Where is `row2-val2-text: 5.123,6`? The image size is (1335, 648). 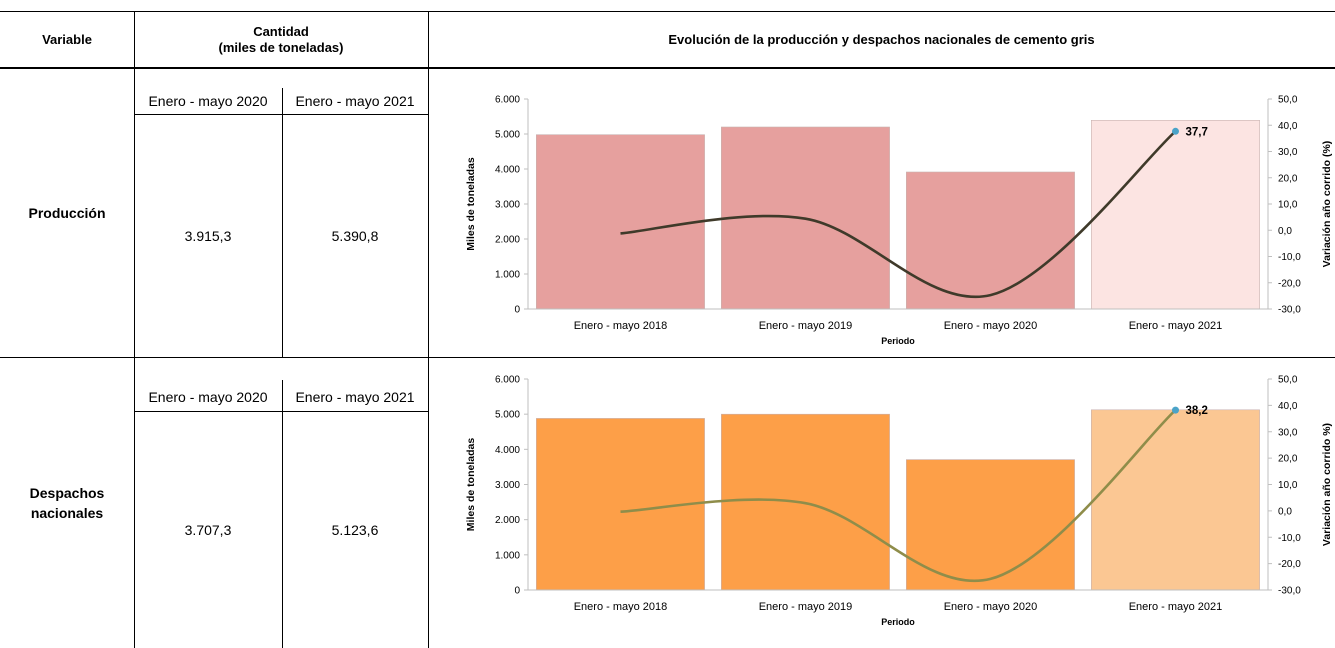
row2-val2-text: 5.123,6 is located at coordinates (355, 530).